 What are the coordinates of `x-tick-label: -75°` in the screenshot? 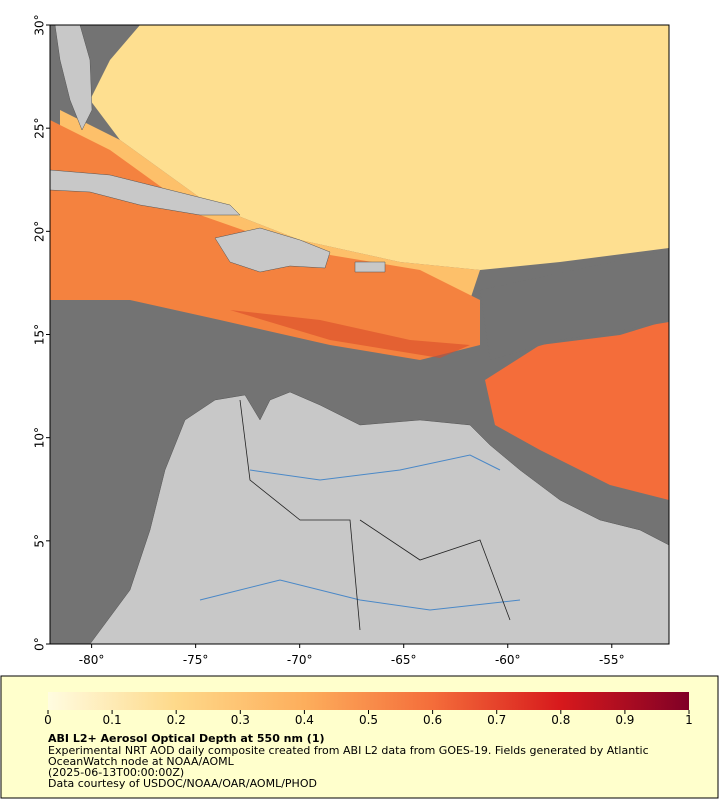 It's located at (196, 660).